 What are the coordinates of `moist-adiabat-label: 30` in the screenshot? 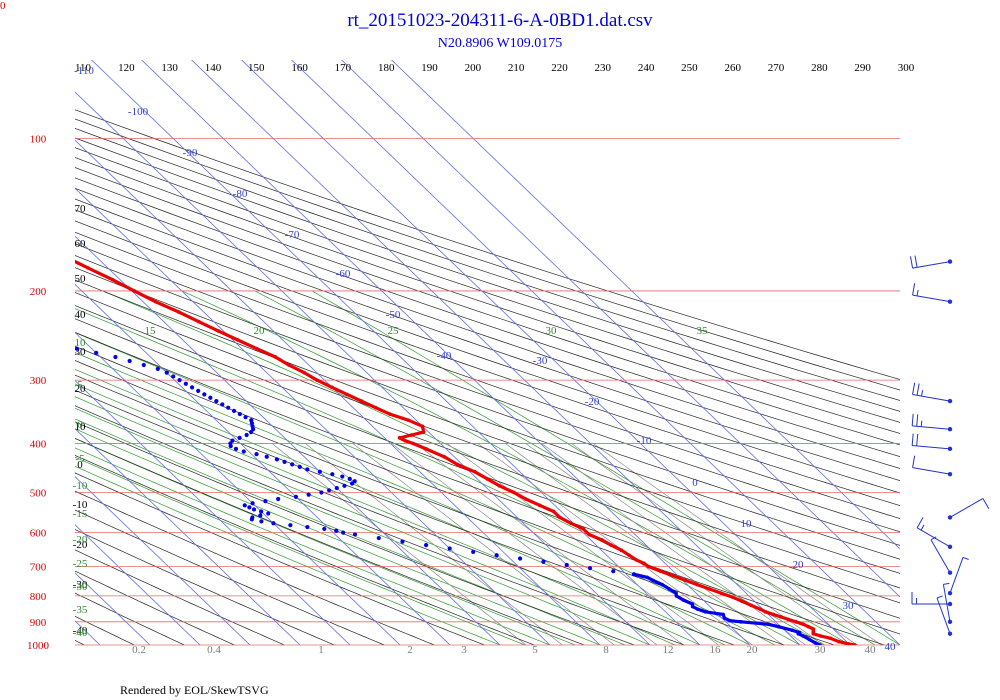 It's located at (552, 331).